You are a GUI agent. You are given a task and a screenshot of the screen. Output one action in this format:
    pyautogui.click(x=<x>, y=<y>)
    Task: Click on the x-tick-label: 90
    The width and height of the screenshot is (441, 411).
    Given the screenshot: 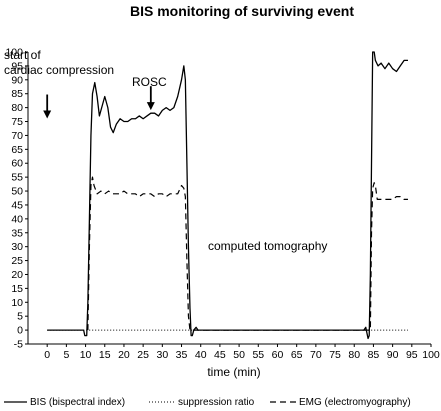 What is the action you would take?
    pyautogui.click(x=393, y=355)
    